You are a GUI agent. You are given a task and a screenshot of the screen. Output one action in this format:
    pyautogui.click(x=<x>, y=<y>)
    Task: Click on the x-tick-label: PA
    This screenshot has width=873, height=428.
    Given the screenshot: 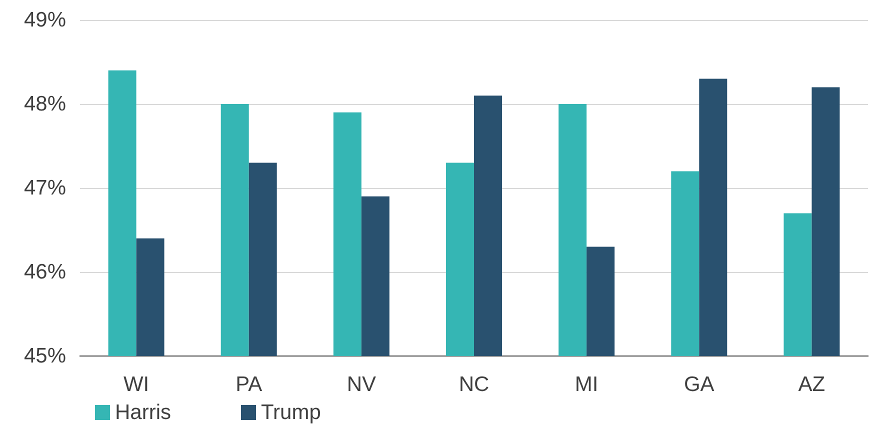 What is the action you would take?
    pyautogui.click(x=249, y=384)
    